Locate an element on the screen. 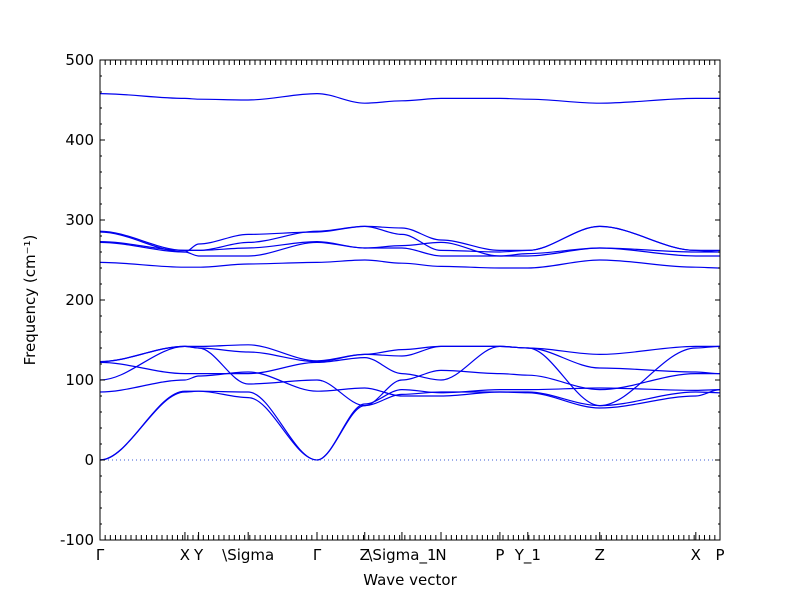 This screenshot has width=800, height=600. x-tick-label-4: Γ is located at coordinates (317, 555).